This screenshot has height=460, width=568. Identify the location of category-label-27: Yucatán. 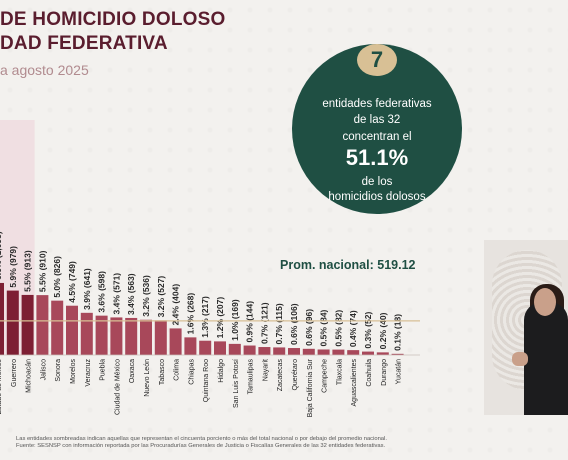
(399, 371).